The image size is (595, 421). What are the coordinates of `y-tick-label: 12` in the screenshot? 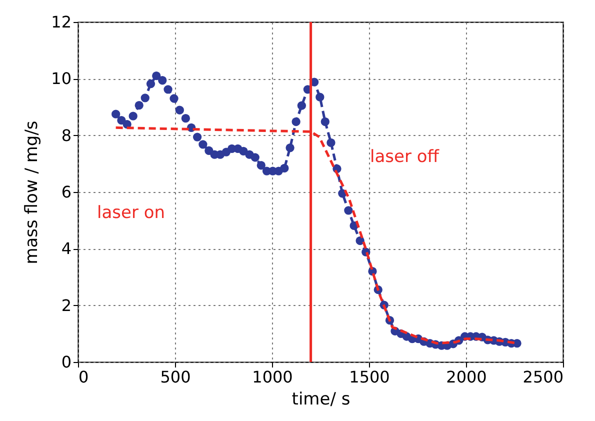 It's located at (61, 22).